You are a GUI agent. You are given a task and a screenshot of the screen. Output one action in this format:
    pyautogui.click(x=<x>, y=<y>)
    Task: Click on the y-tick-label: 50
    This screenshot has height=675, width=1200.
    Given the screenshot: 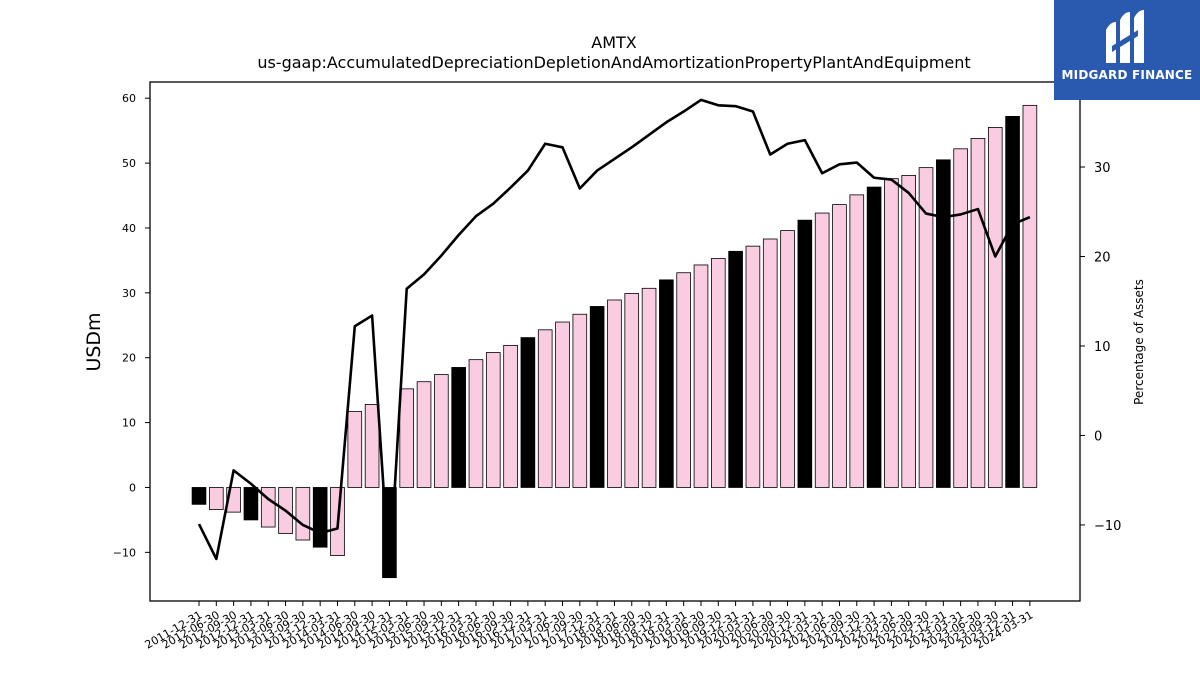 What is the action you would take?
    pyautogui.click(x=129, y=163)
    